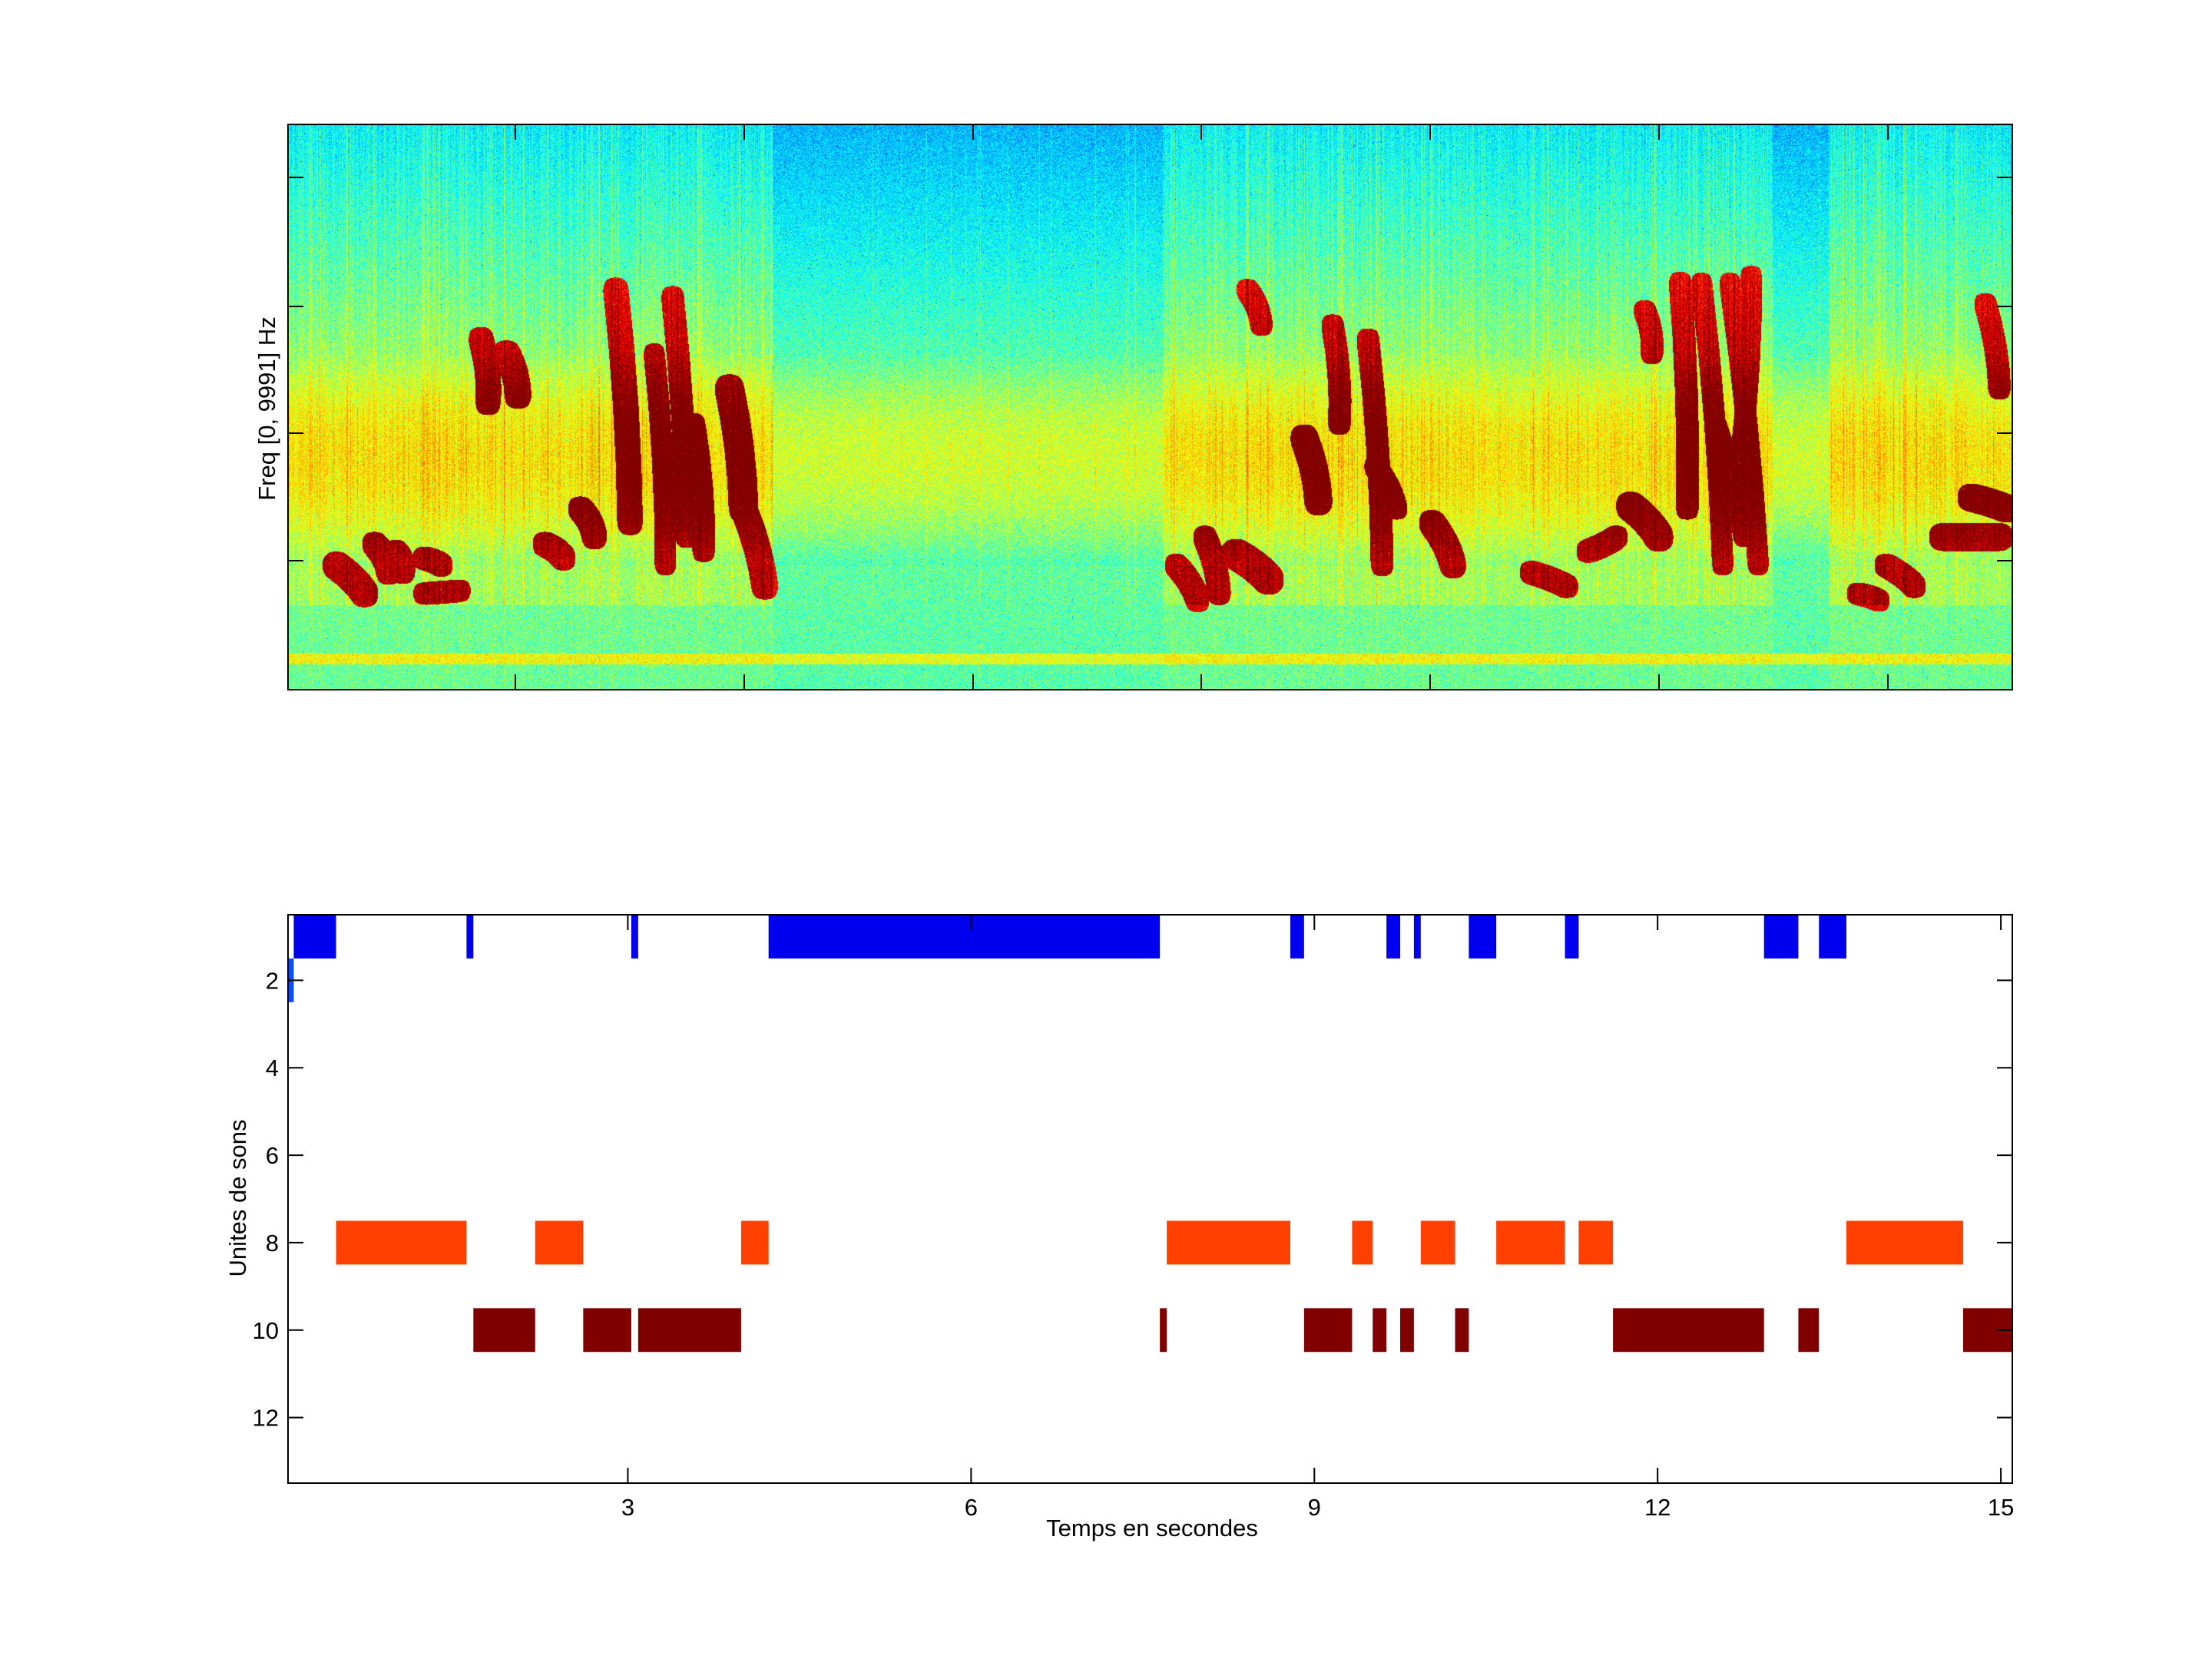 The height and width of the screenshot is (1659, 2212). Describe the element at coordinates (1315, 1507) in the screenshot. I see `x-tick-label: 9` at that location.